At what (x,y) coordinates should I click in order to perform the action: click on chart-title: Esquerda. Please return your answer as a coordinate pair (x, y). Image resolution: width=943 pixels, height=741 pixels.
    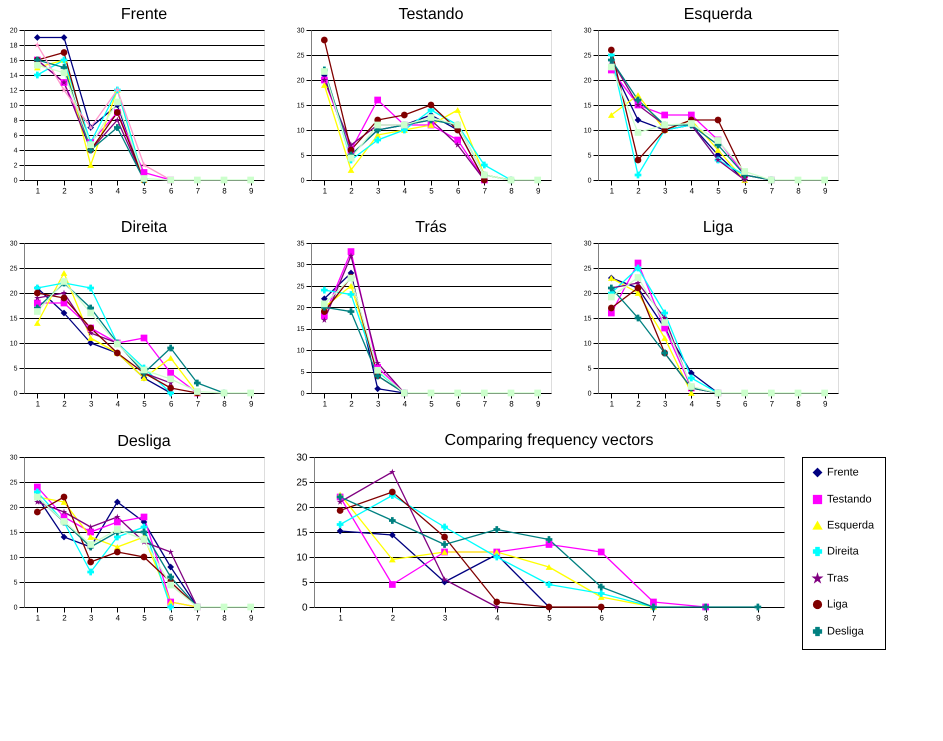
    Looking at the image, I should click on (718, 14).